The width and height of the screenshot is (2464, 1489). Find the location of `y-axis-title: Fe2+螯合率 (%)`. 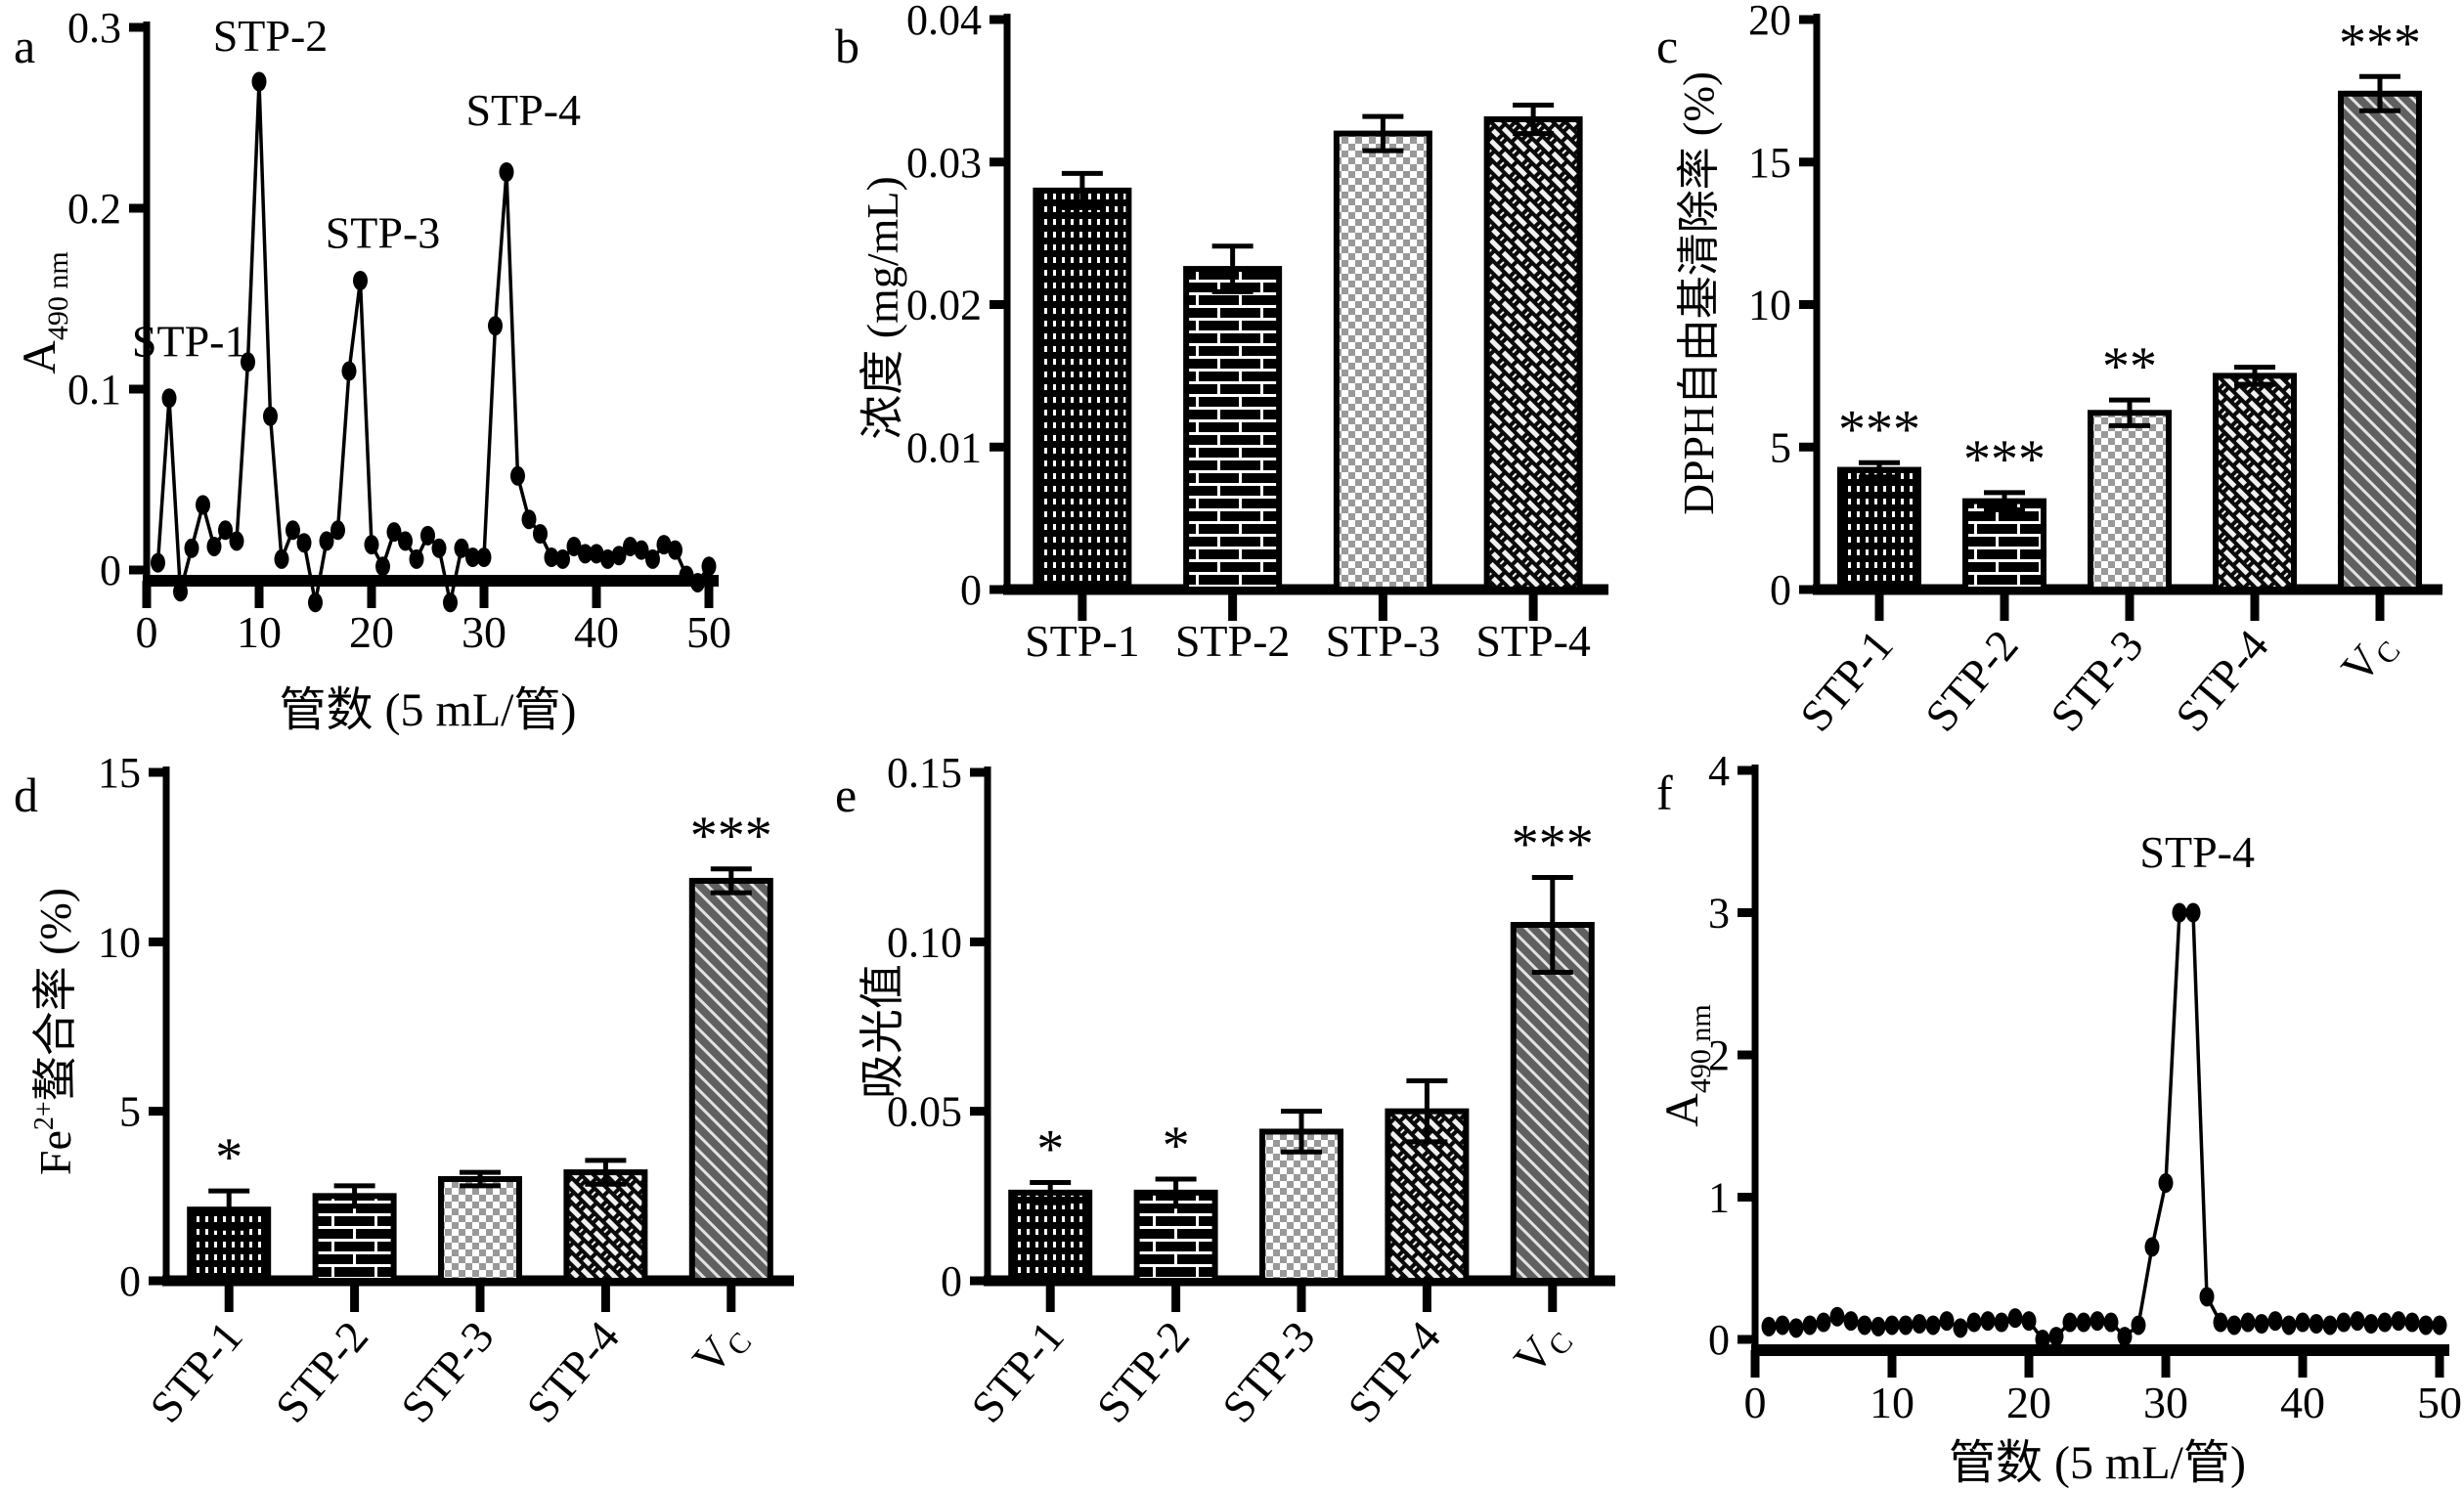

y-axis-title: Fe2+螯合率 (%) is located at coordinates (54, 1031).